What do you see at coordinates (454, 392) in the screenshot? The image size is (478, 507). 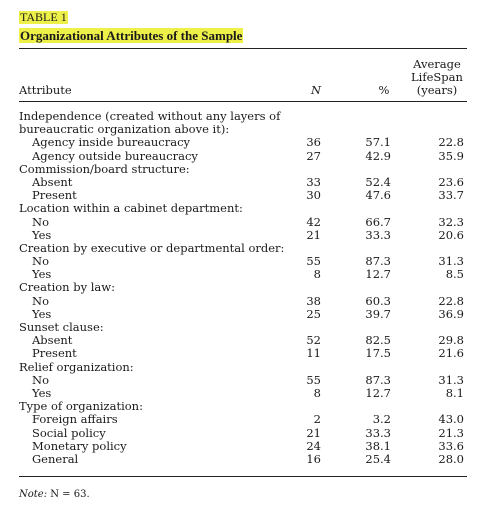 I see `cell-lifespan: 8.1` at bounding box center [454, 392].